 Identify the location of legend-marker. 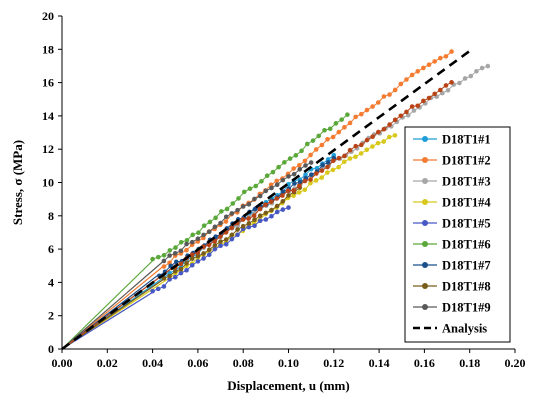
(425, 307).